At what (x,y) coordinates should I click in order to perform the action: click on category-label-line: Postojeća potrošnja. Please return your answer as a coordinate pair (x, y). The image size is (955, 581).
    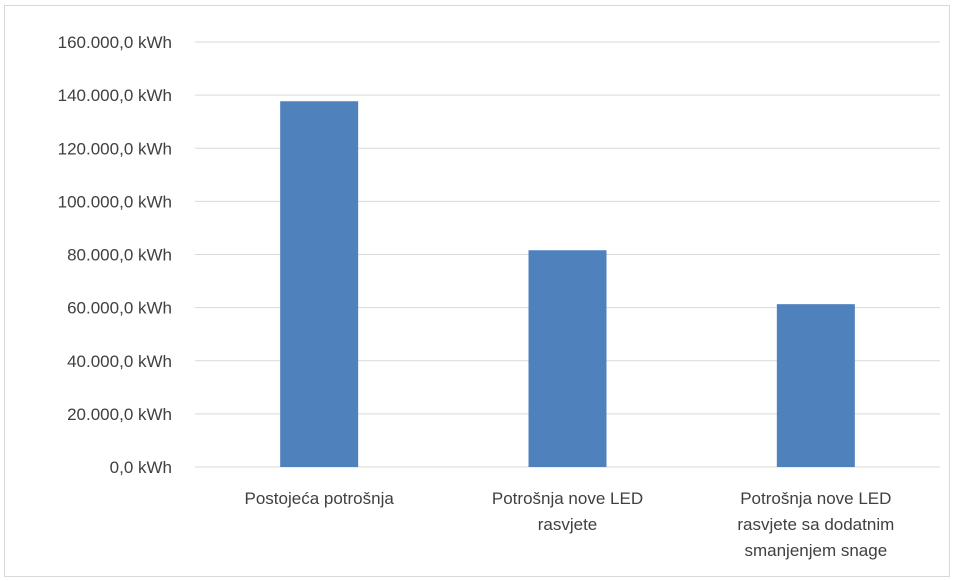
    Looking at the image, I should click on (320, 498).